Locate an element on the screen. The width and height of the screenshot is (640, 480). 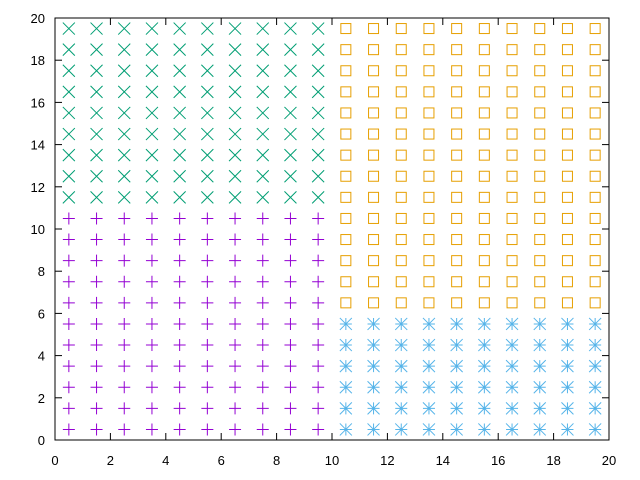
x-tick-label: 14 is located at coordinates (443, 460).